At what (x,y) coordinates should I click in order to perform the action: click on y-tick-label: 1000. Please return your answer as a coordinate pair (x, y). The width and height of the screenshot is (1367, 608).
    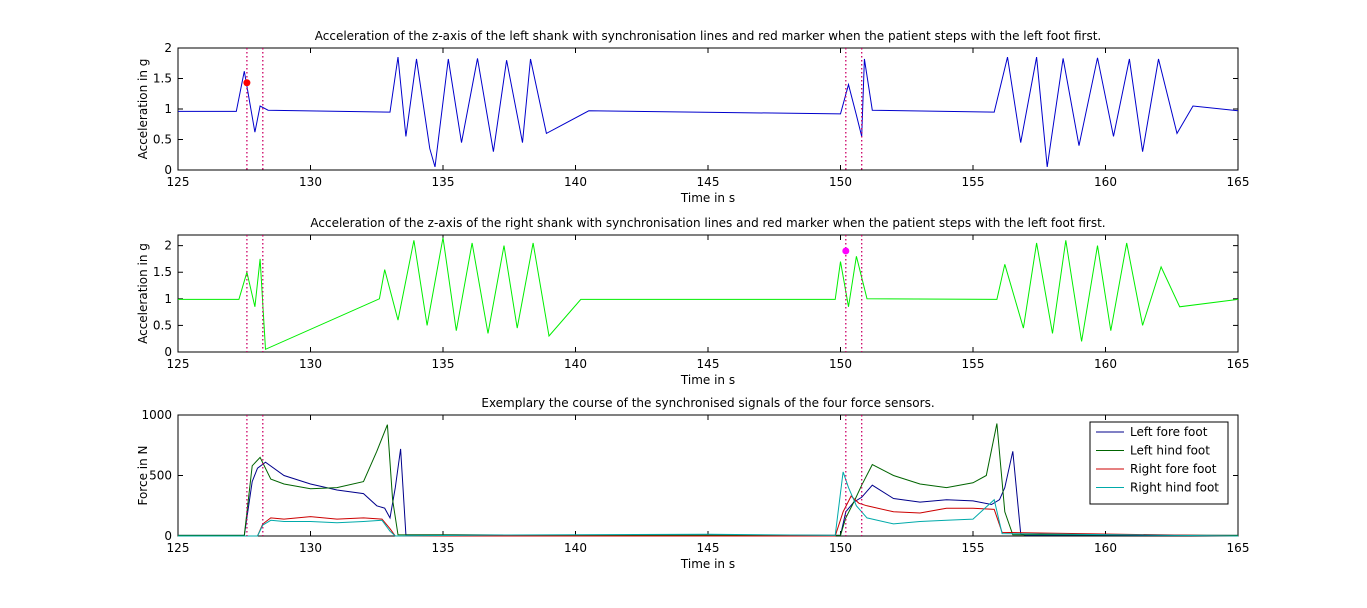
    Looking at the image, I should click on (156, 415).